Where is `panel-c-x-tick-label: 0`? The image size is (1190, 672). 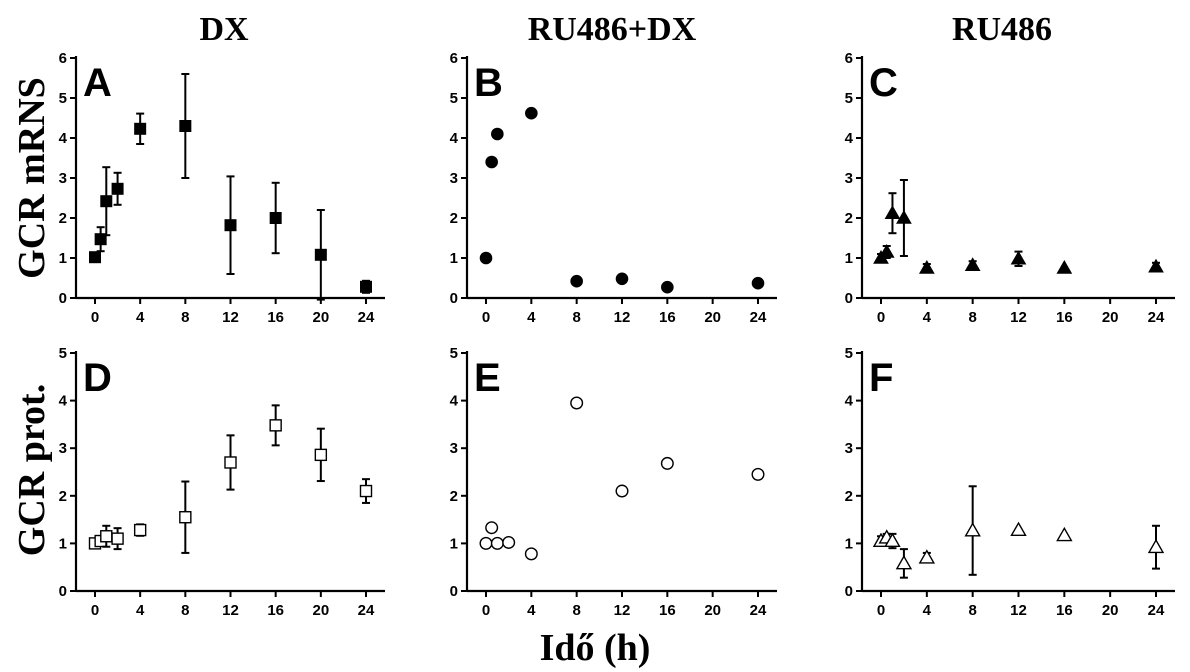
panel-c-x-tick-label: 0 is located at coordinates (881, 317).